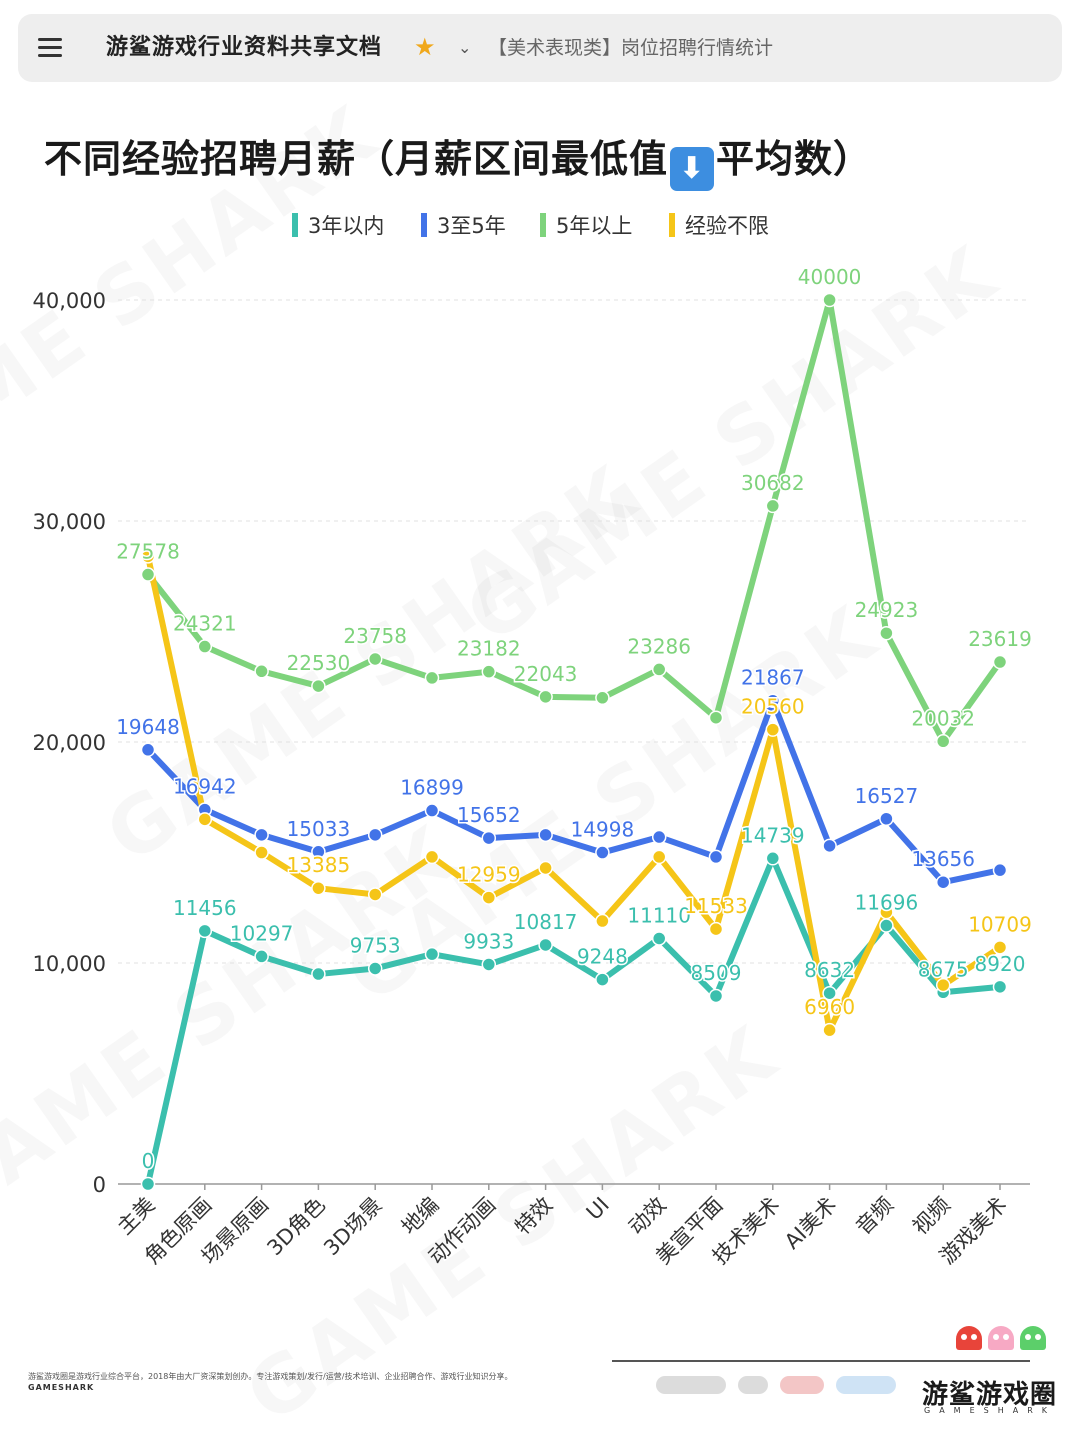 Image resolution: width=1080 pixels, height=1439 pixels. I want to click on data-label: 20560, so click(773, 707).